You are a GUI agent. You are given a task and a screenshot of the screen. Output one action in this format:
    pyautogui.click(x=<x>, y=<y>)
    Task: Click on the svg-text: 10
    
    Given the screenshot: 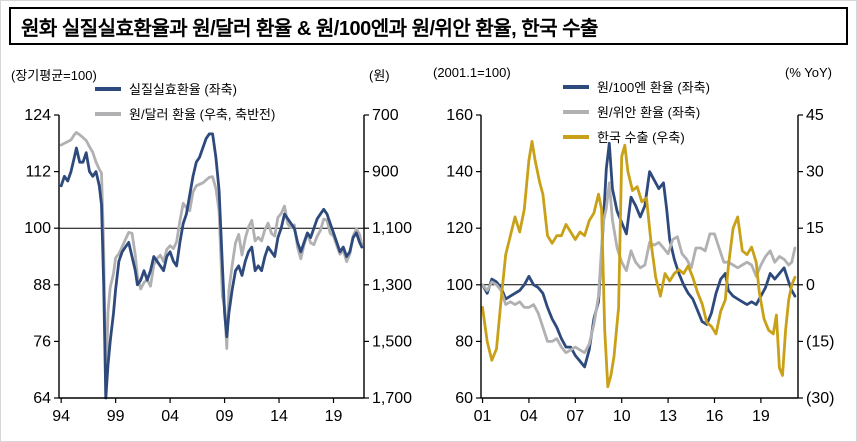 What is the action you would take?
    pyautogui.click(x=622, y=416)
    